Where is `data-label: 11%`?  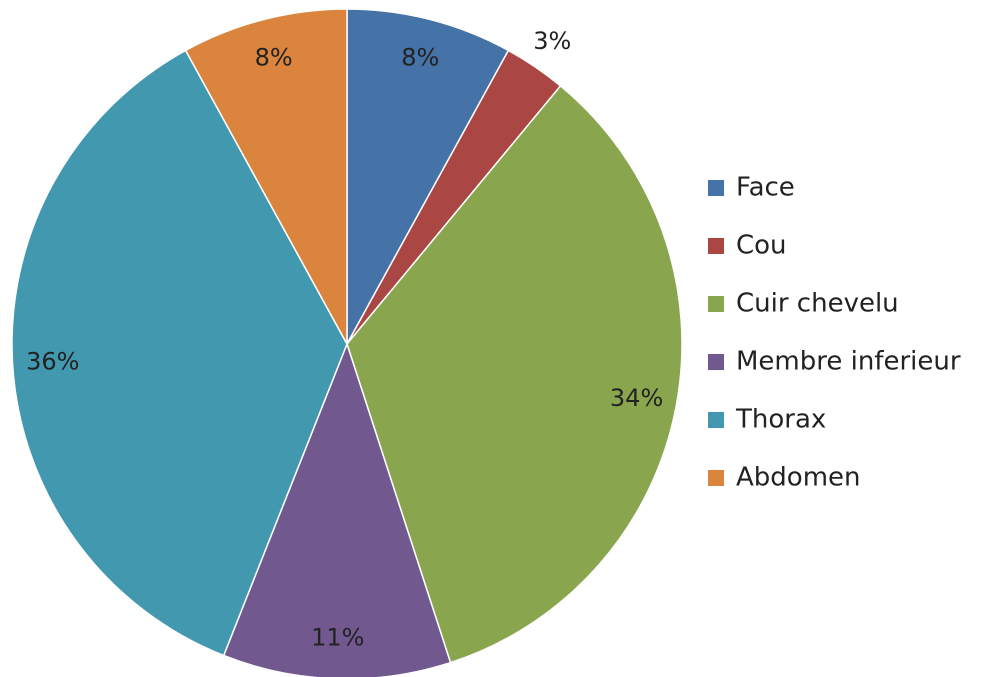
data-label: 11% is located at coordinates (337, 638).